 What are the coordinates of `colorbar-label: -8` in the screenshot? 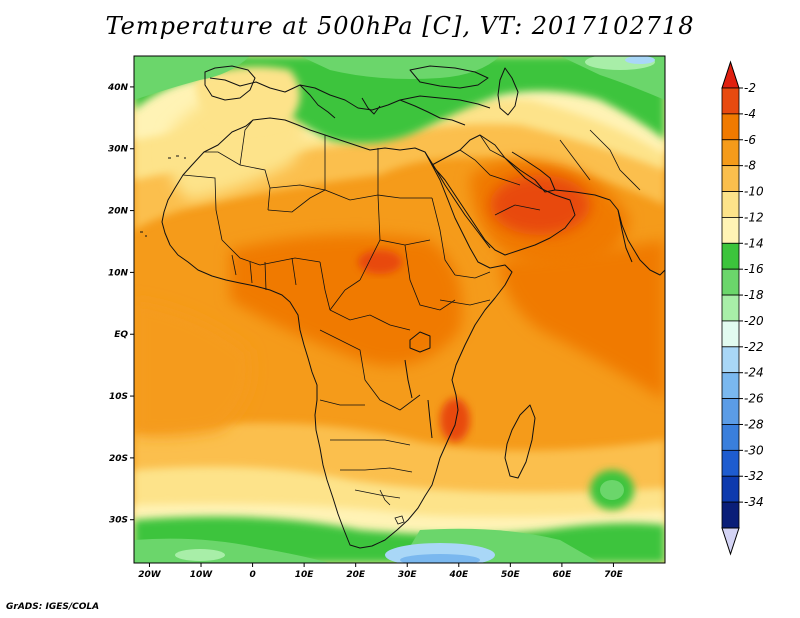 It's located at (750, 166).